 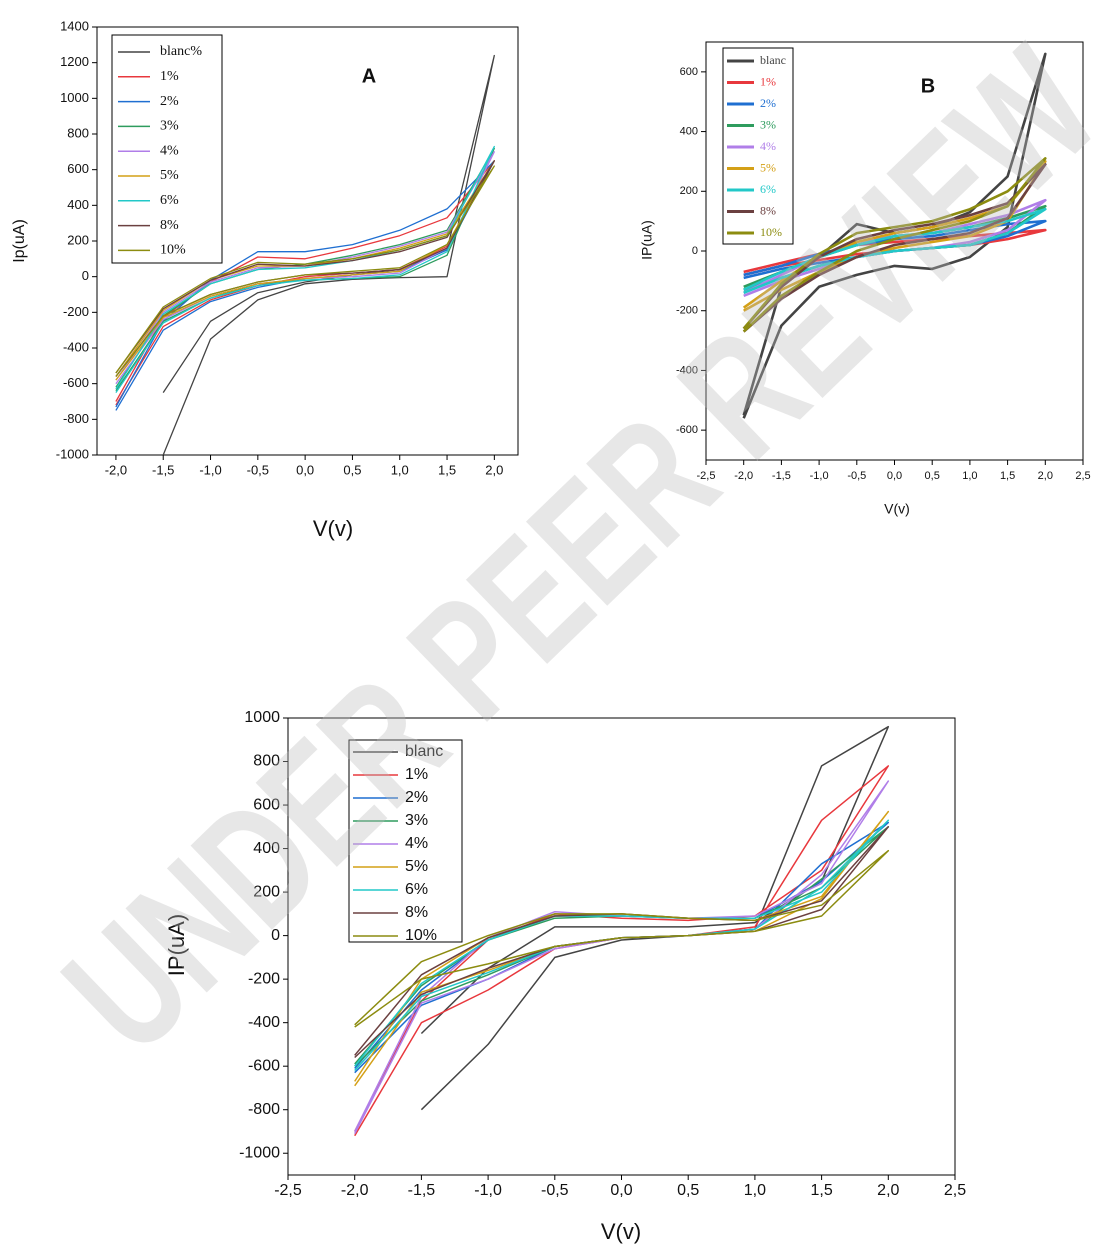 What do you see at coordinates (74, 61) in the screenshot?
I see `y-tick-label: 1200` at bounding box center [74, 61].